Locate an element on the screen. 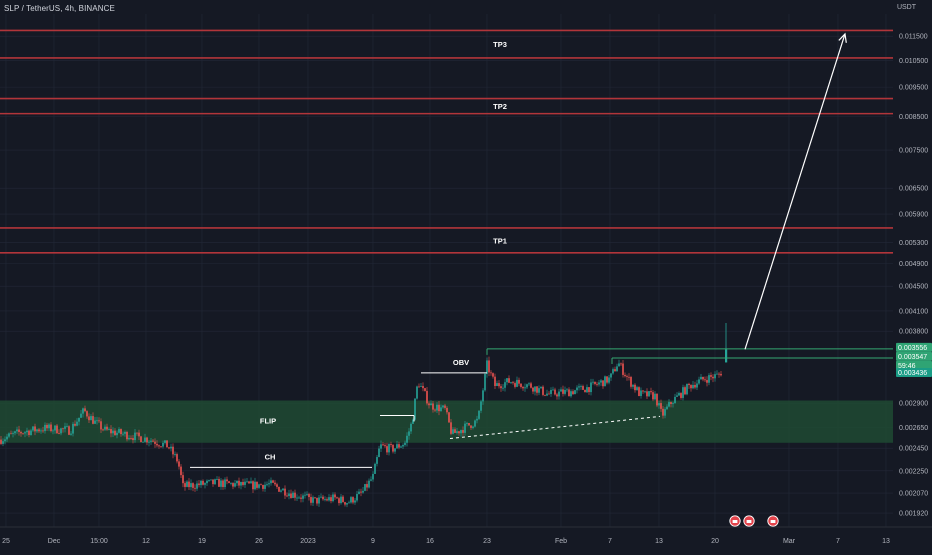  ch-label: CH is located at coordinates (270, 456).